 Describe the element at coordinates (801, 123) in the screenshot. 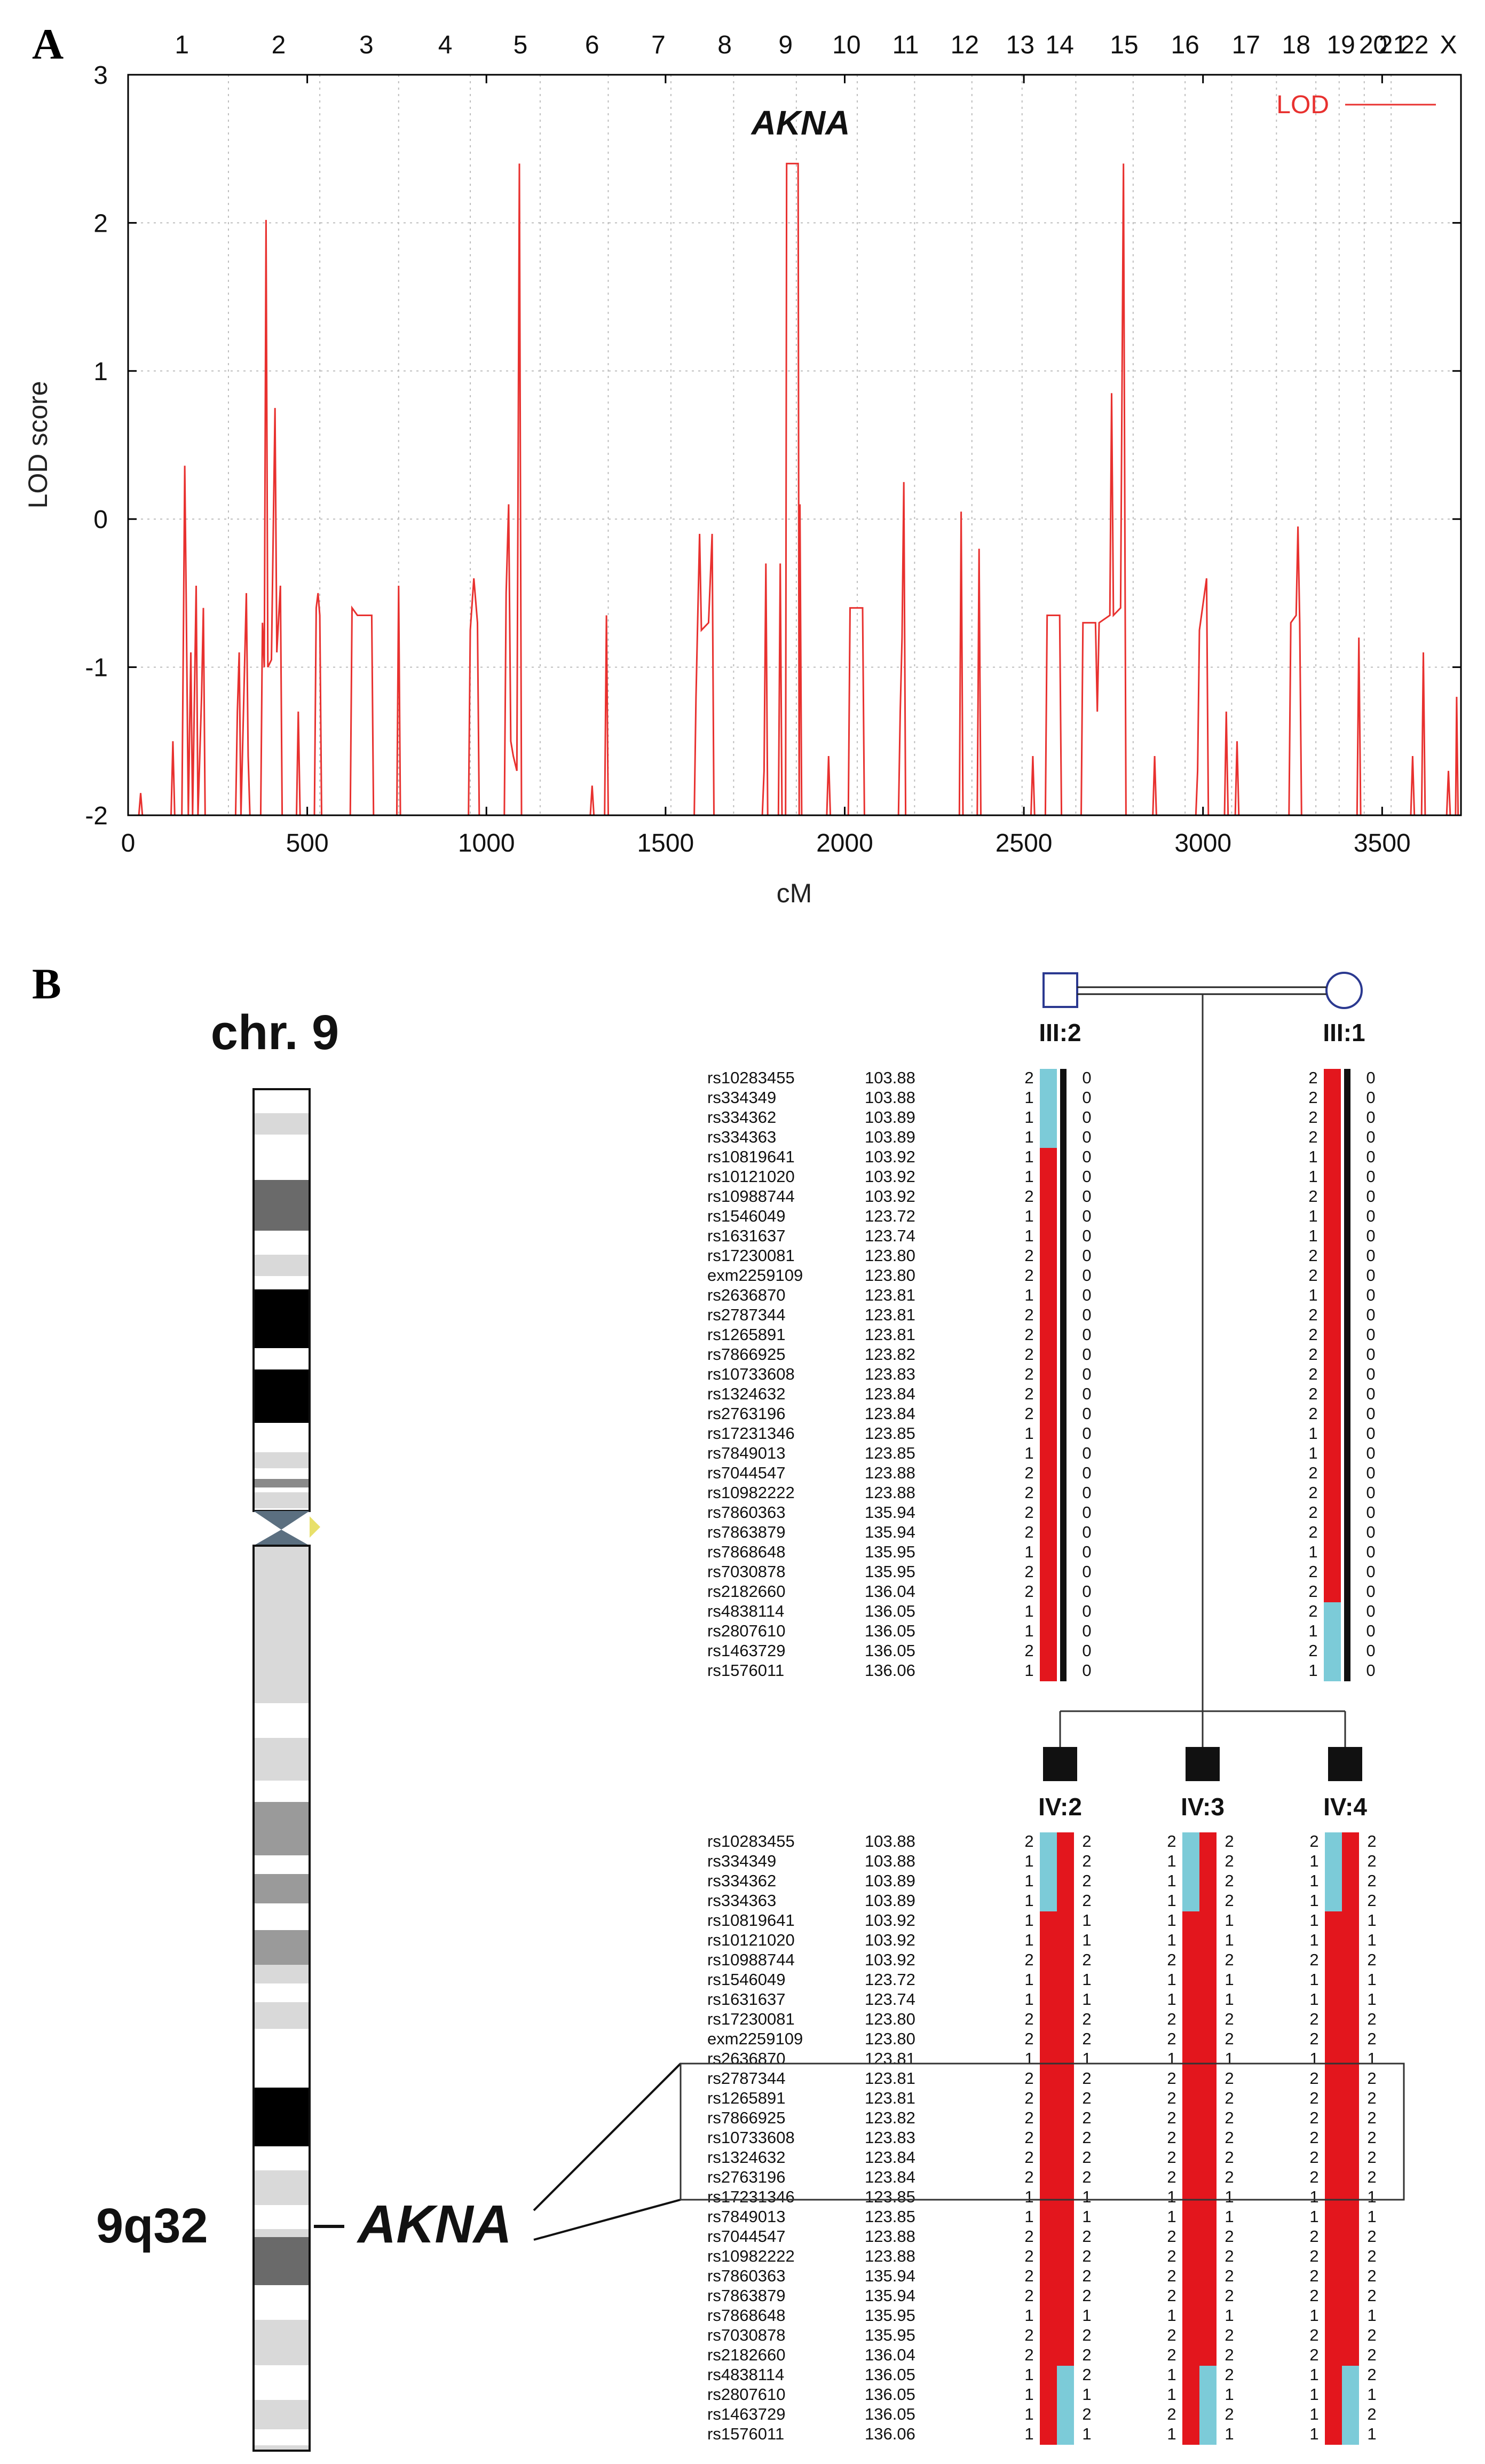

I see `chart-title: AKNA` at that location.